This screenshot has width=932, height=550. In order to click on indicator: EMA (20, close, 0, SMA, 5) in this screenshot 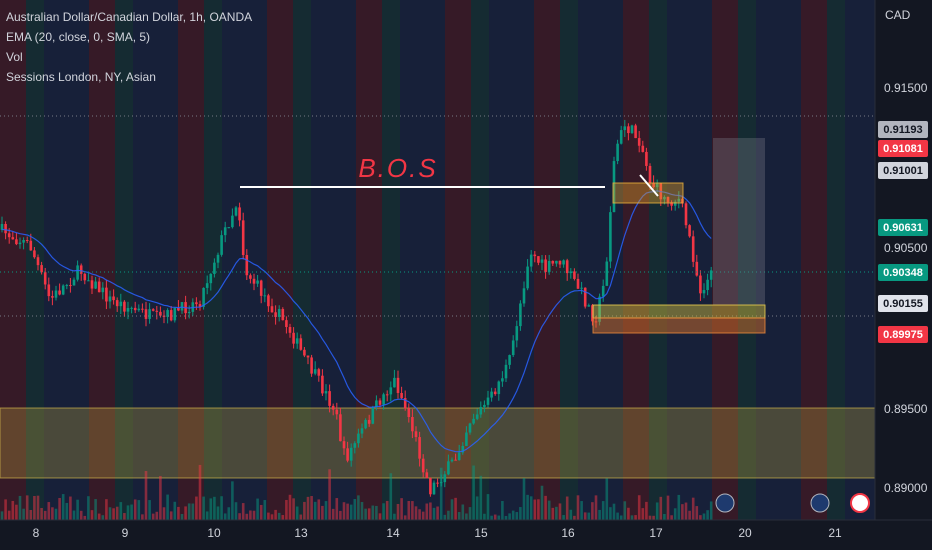, I will do `click(78, 37)`.